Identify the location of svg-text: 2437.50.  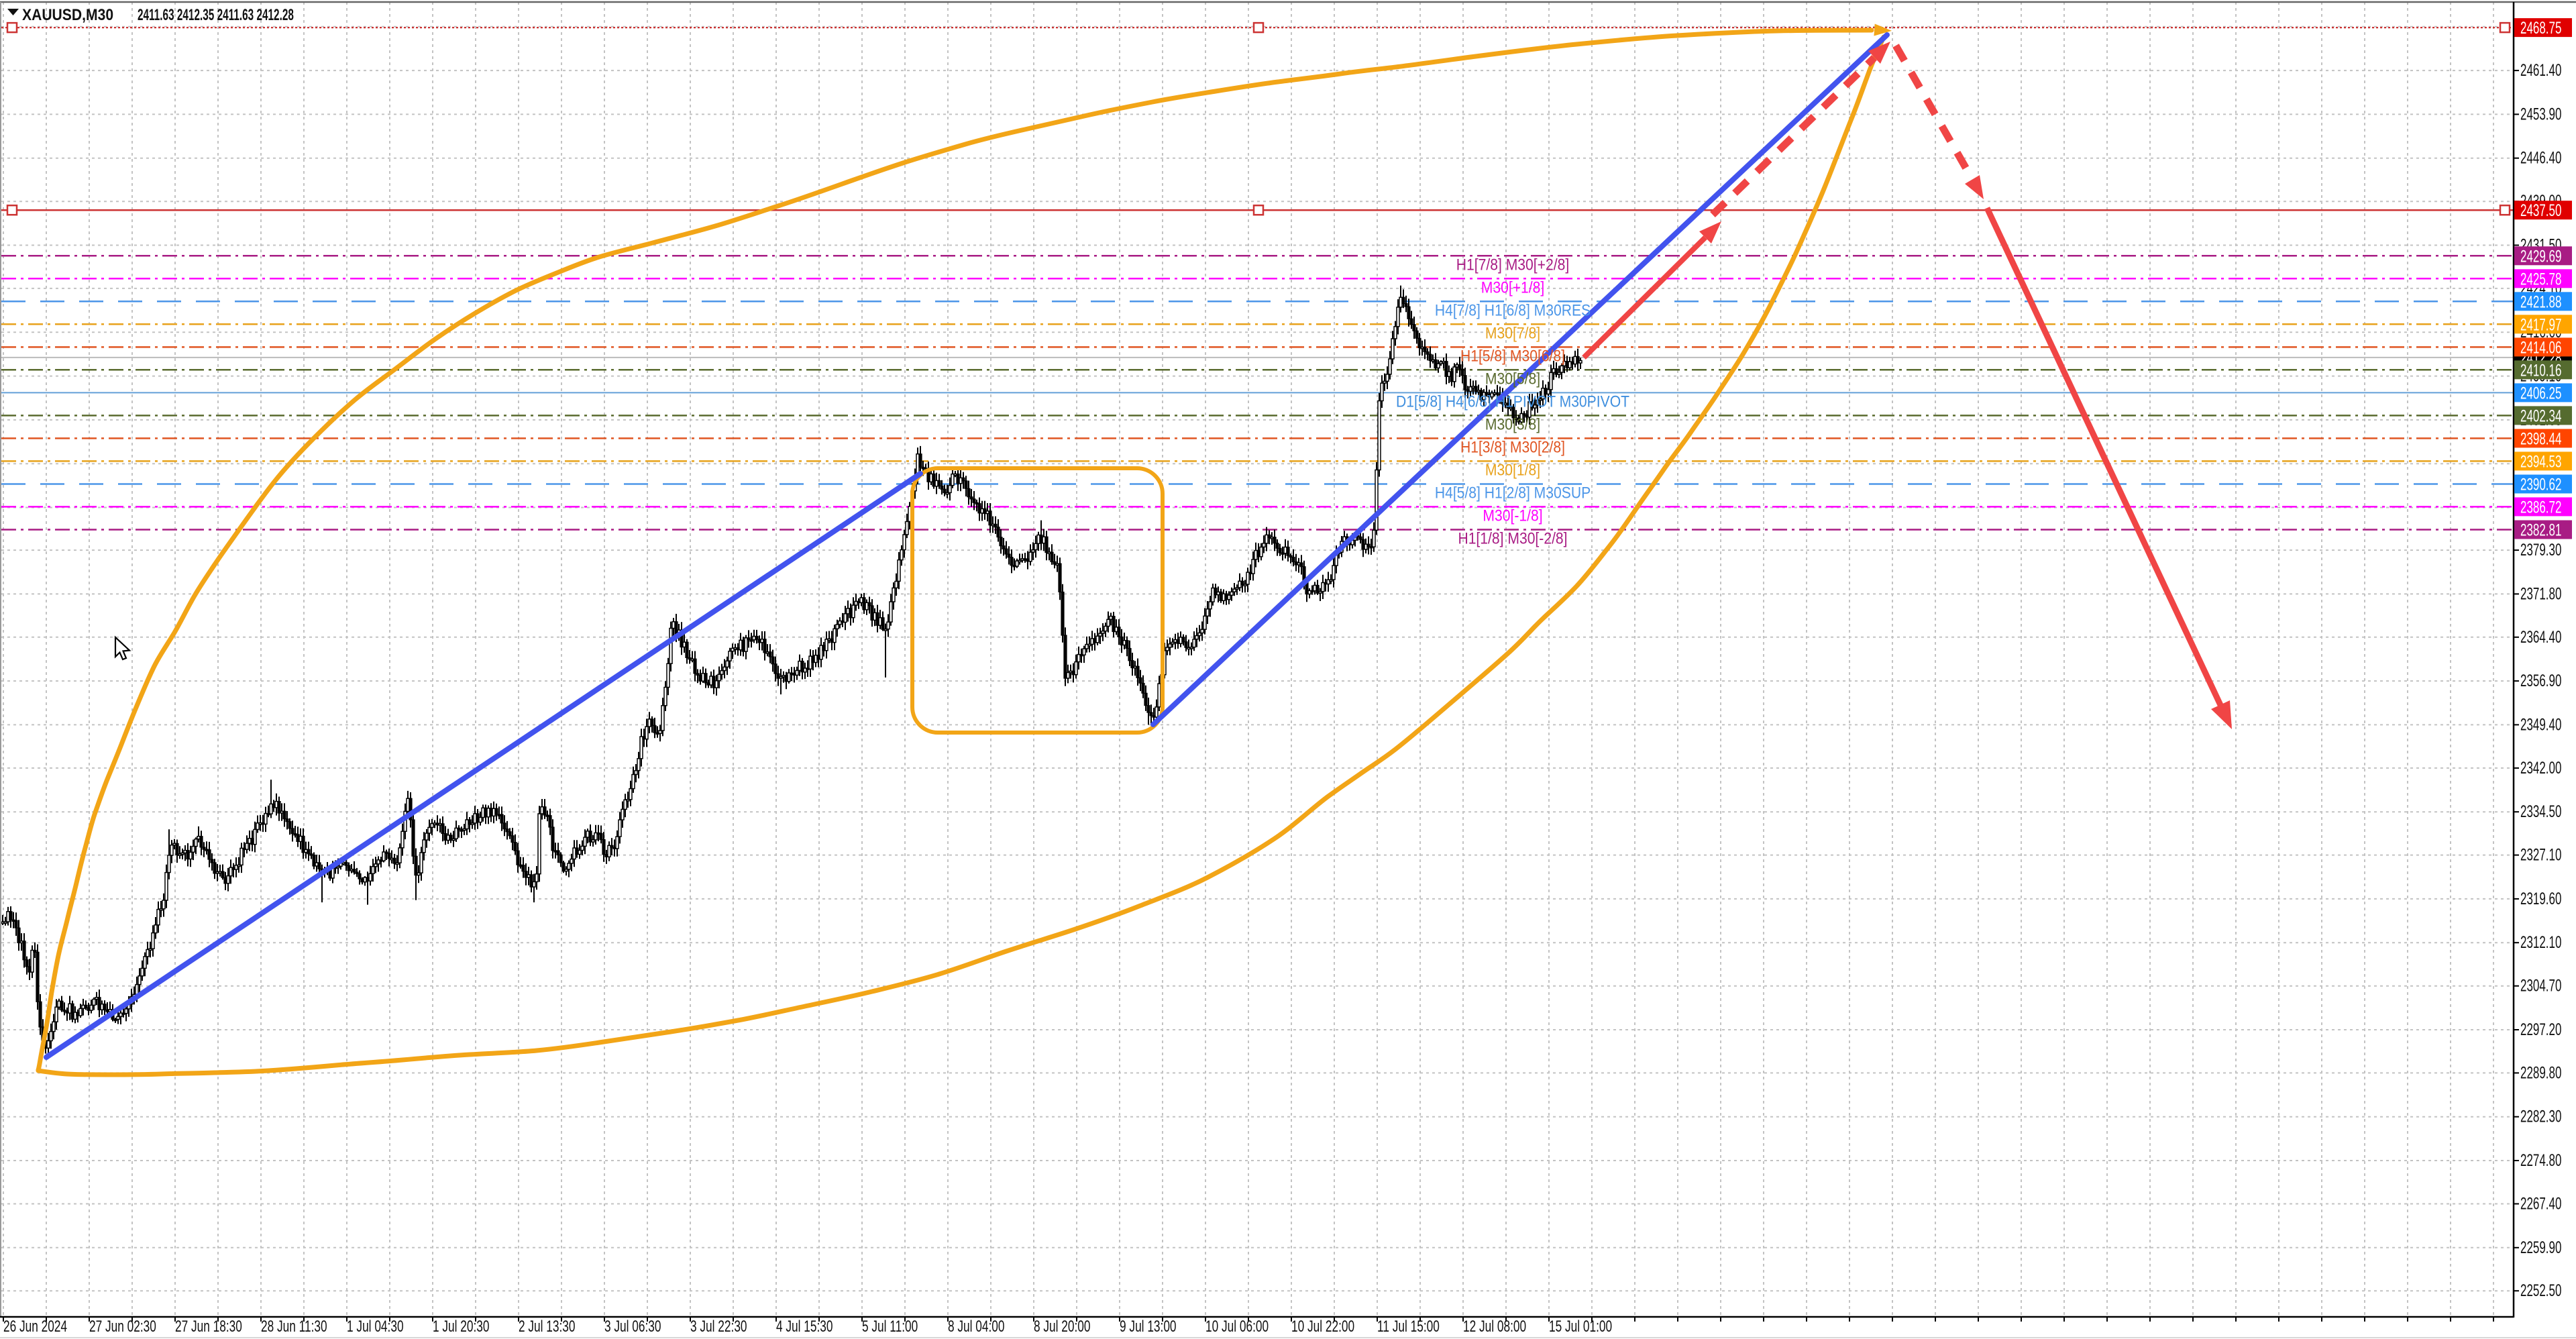
(2540, 210).